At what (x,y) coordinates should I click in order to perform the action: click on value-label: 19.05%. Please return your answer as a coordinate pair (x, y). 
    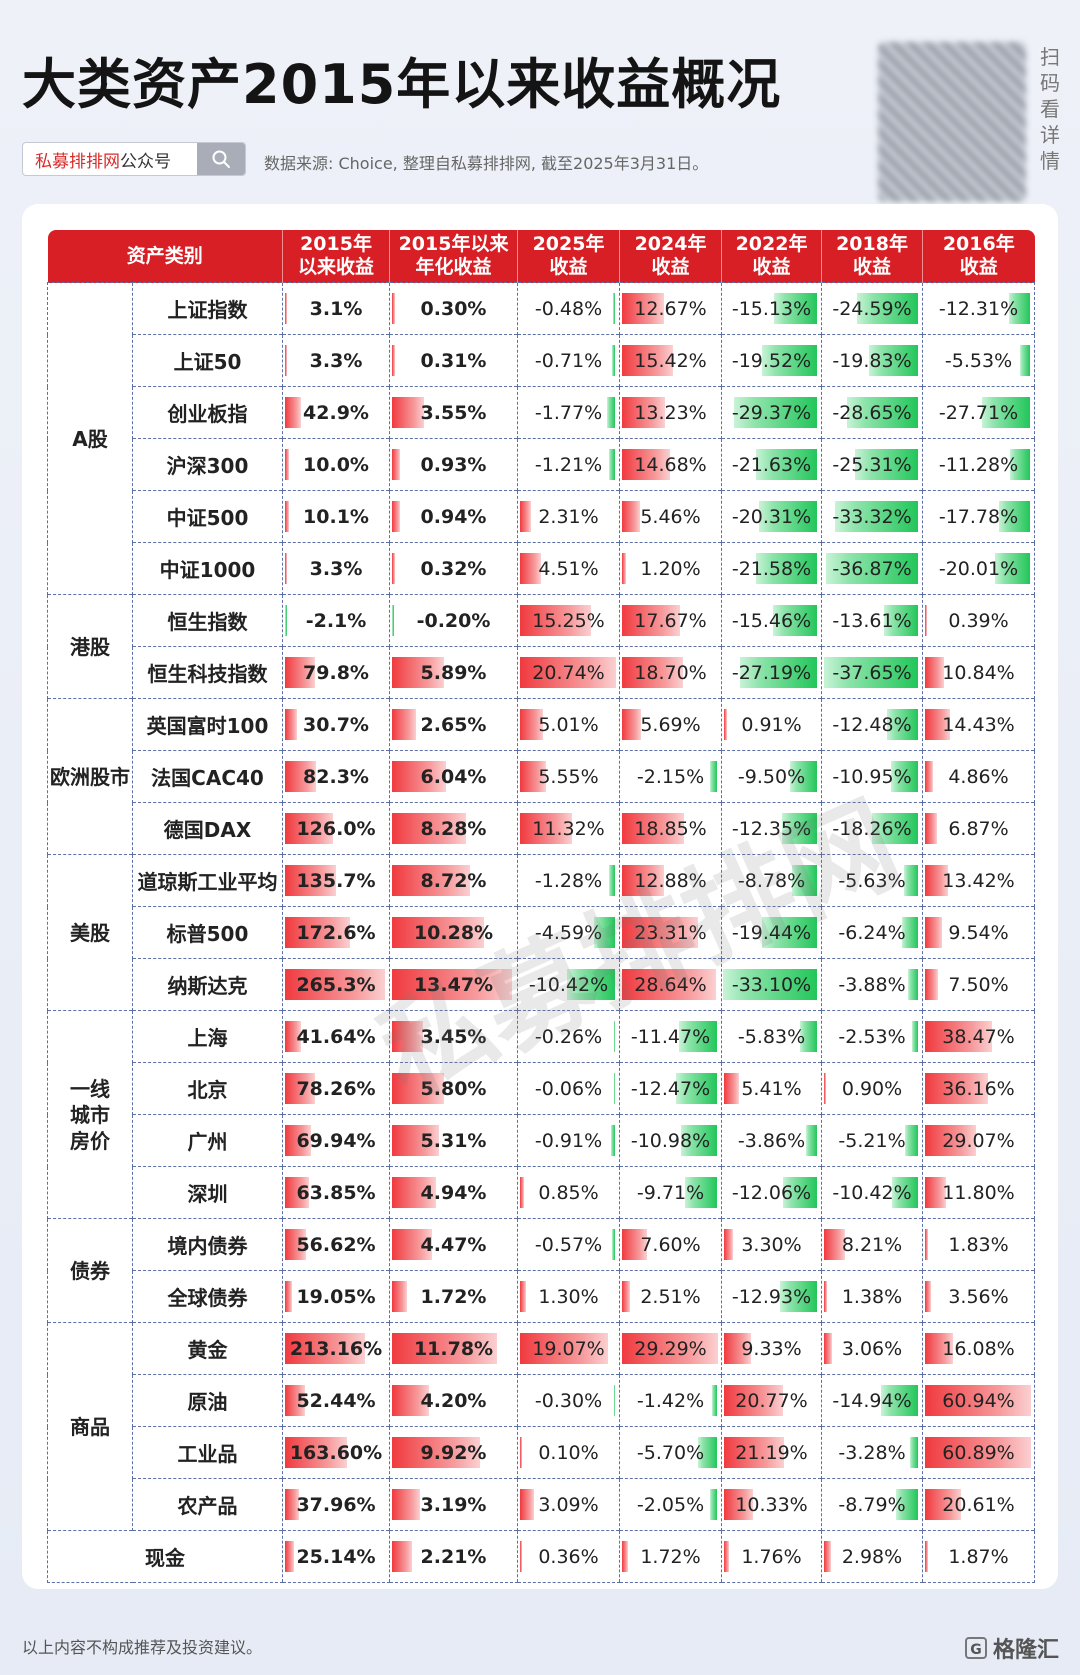
    Looking at the image, I should click on (336, 1296).